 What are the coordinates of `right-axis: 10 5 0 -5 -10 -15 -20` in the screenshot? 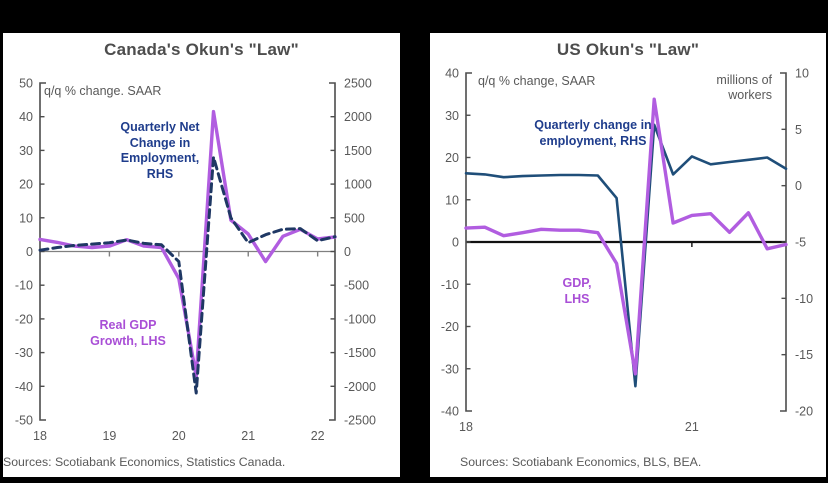 It's located at (796, 243).